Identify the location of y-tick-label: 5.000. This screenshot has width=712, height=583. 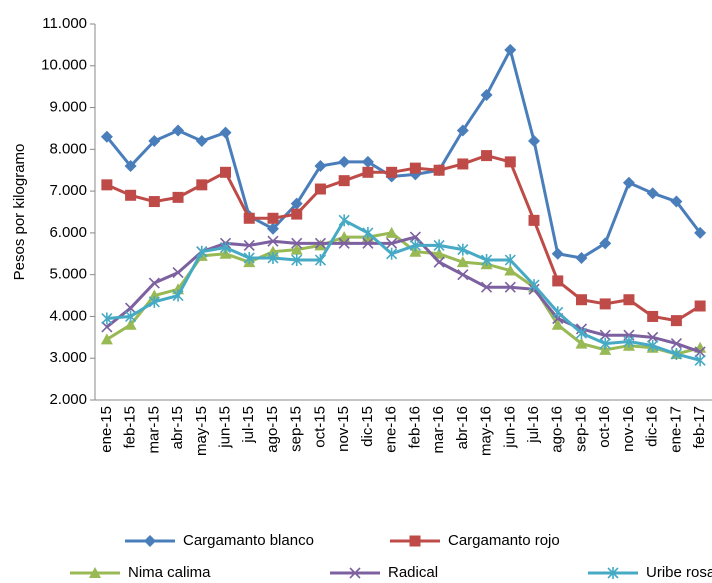
(68, 274).